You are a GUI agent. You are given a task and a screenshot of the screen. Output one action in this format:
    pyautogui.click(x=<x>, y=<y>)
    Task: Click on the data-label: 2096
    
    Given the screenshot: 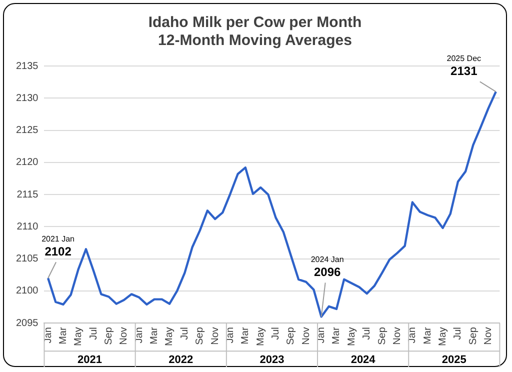 What is the action you would take?
    pyautogui.click(x=327, y=271)
    